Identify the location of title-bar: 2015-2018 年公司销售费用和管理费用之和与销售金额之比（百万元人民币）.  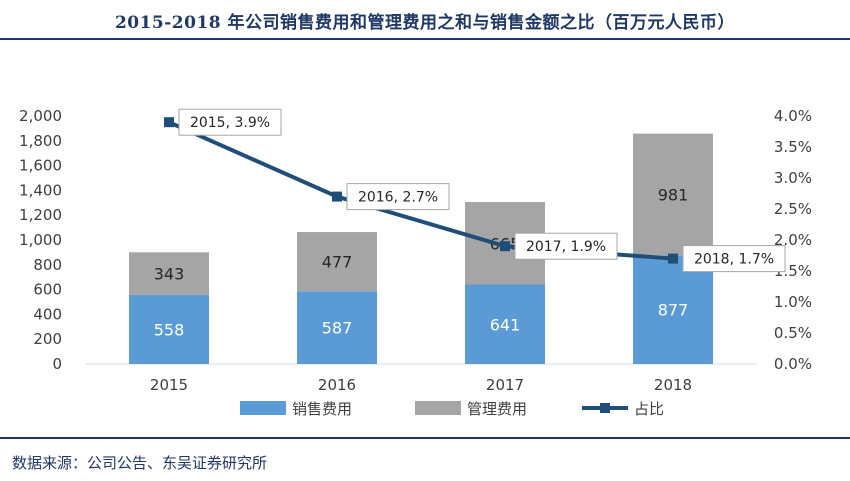
(425, 20).